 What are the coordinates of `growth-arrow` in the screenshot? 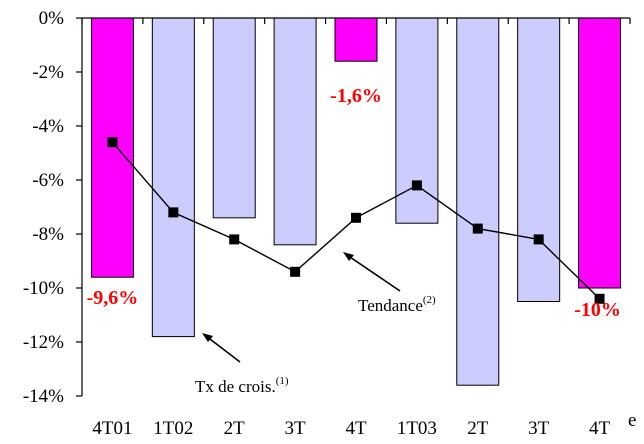 It's located at (223, 349).